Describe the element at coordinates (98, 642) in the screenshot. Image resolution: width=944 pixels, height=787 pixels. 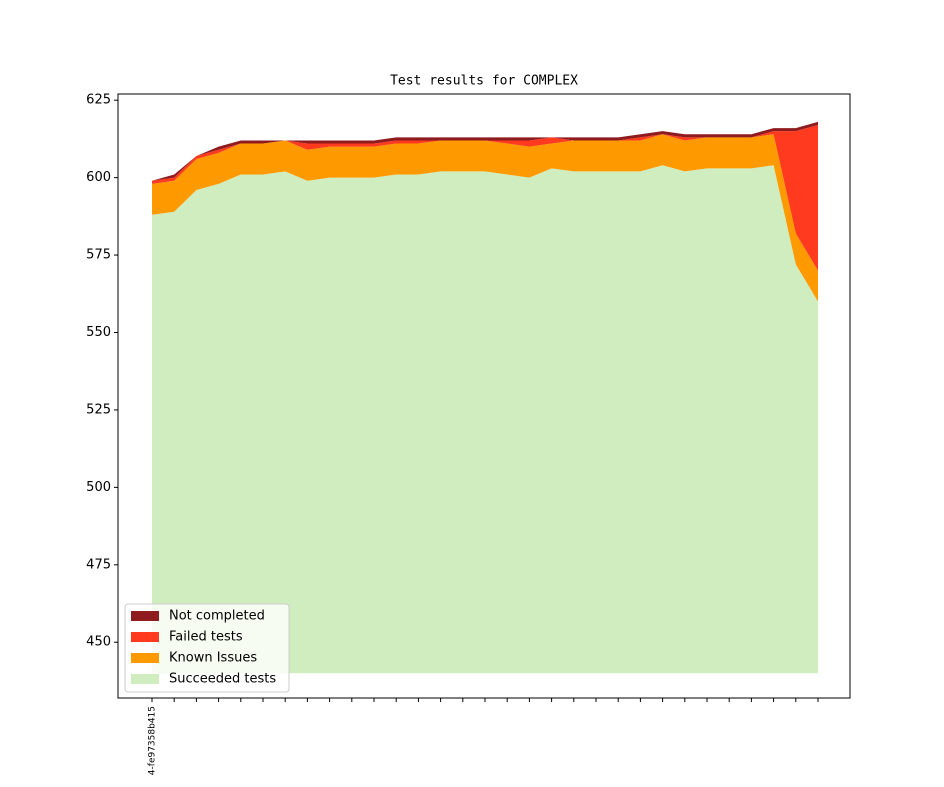
I see `y-tick-label: 450` at that location.